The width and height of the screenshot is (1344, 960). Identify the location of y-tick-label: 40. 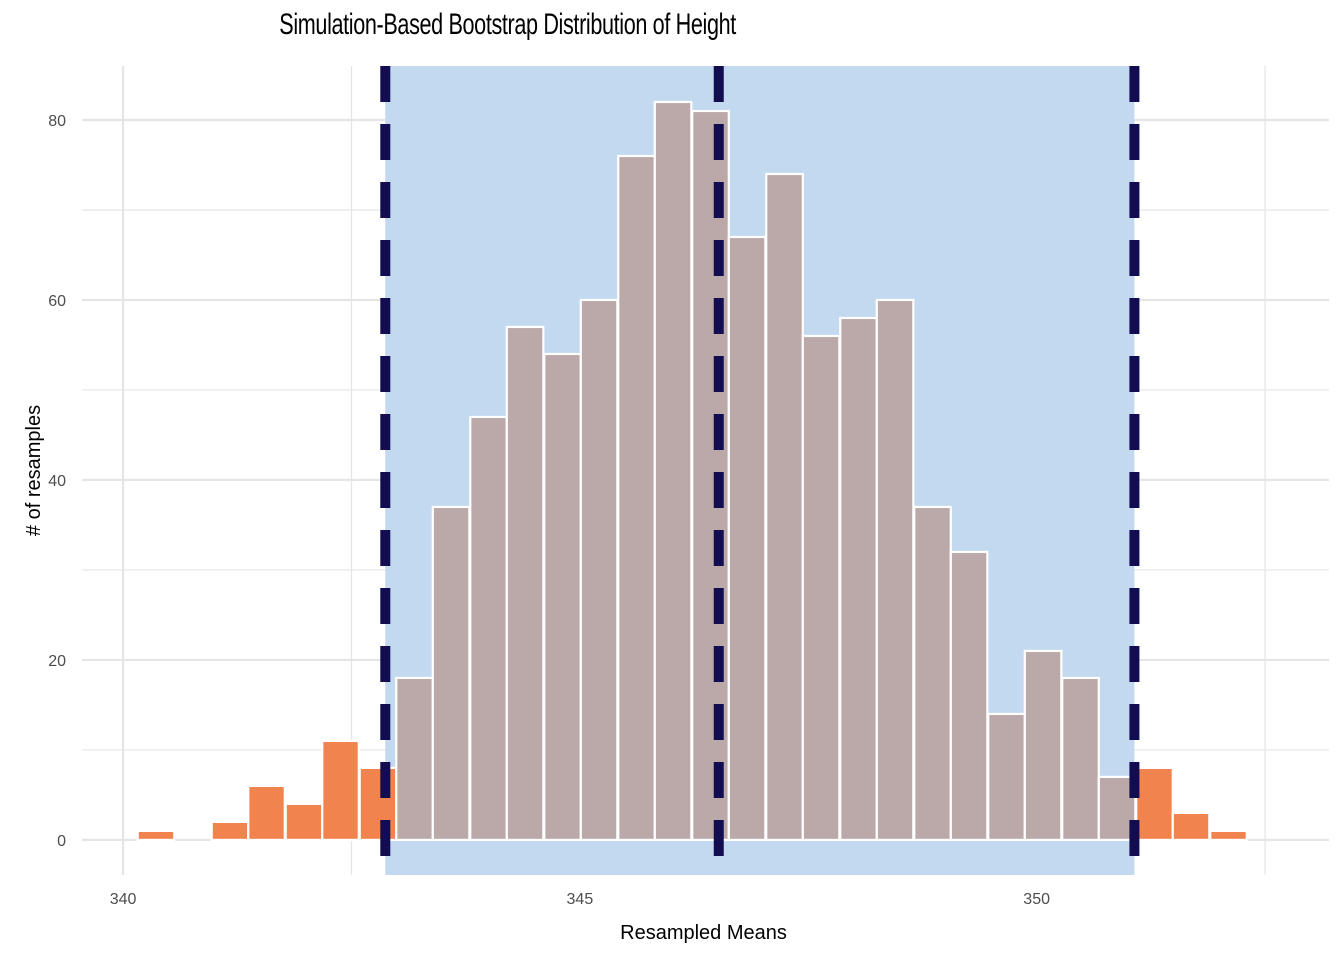
(57, 481).